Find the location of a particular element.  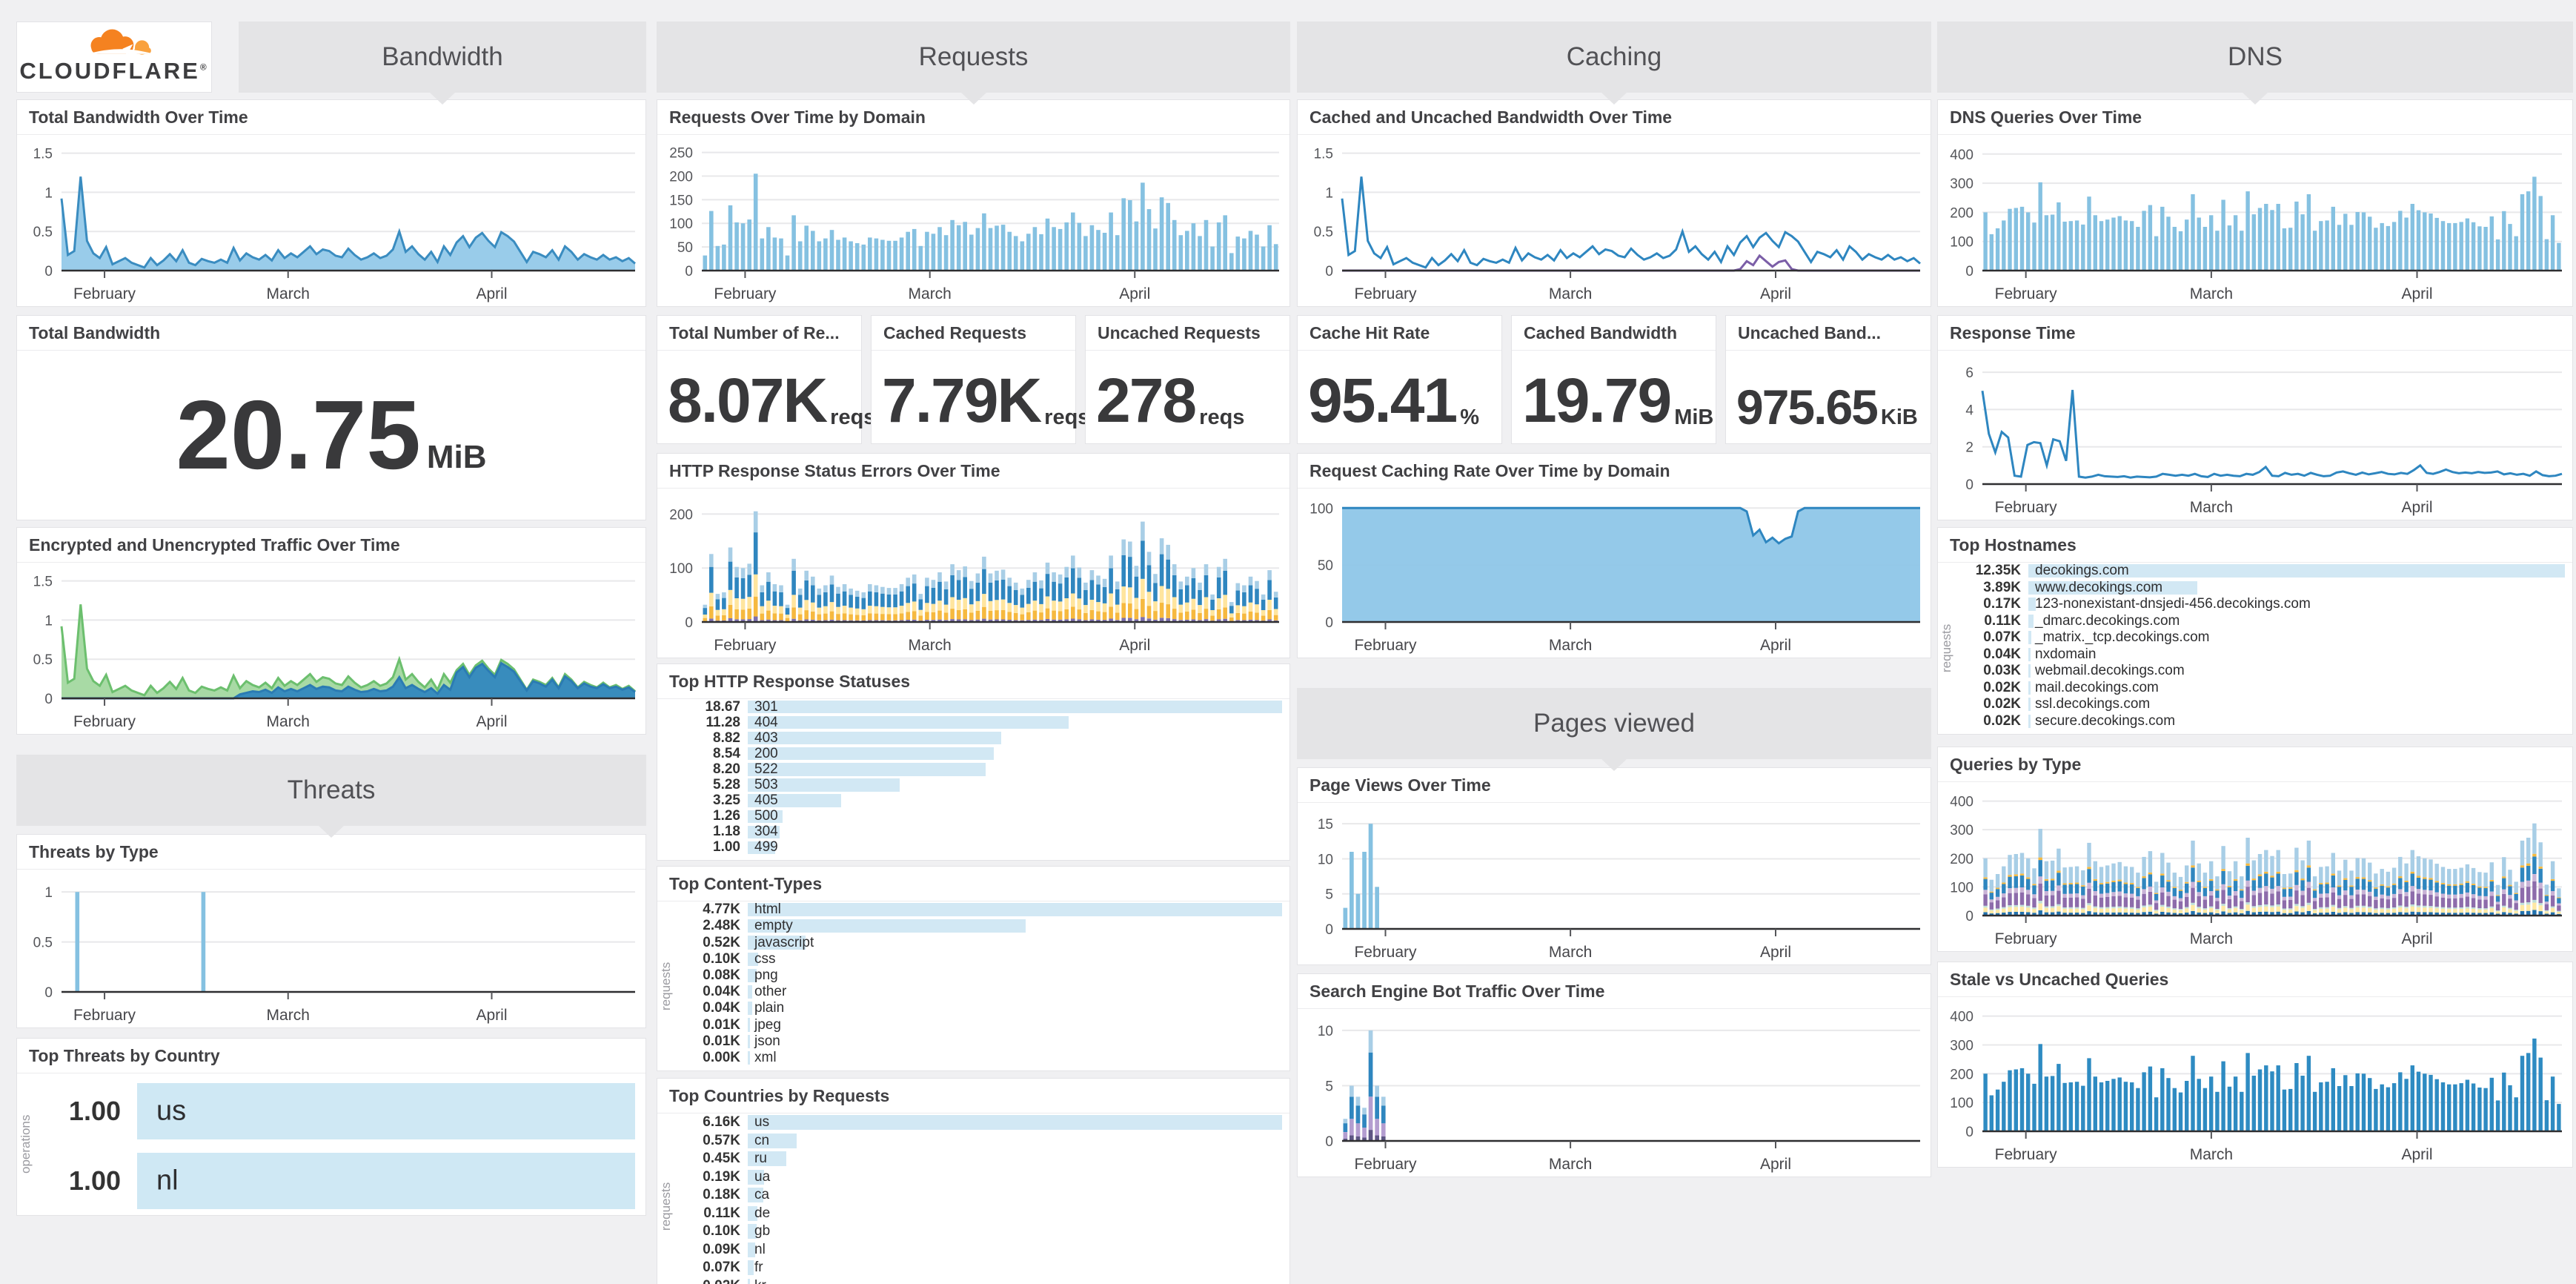

list-item: 3.25 405 is located at coordinates (980, 800).